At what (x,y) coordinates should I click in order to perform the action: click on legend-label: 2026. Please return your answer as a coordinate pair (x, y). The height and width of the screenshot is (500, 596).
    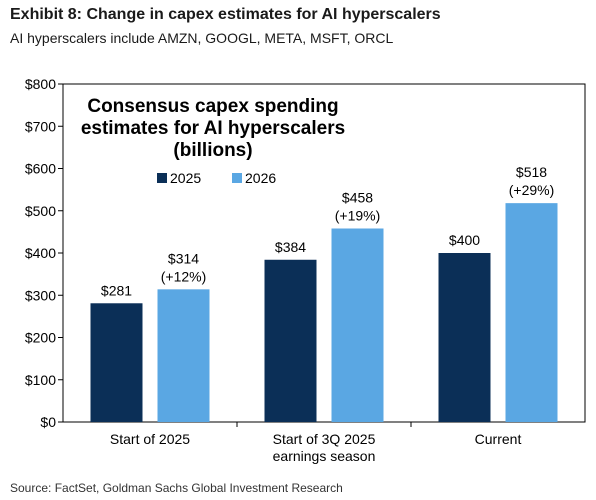
    Looking at the image, I should click on (260, 178).